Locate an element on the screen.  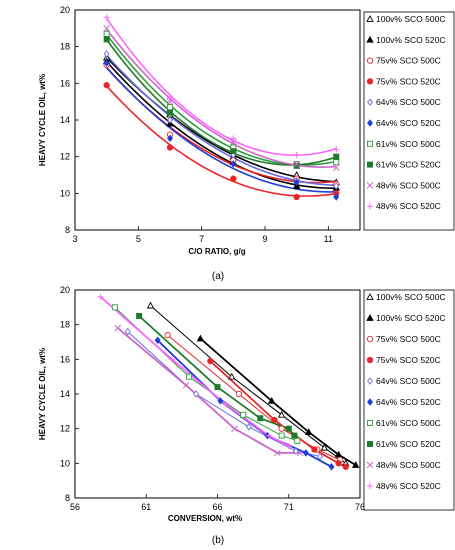
chart-a-x-tick-label: 11 is located at coordinates (328, 239).